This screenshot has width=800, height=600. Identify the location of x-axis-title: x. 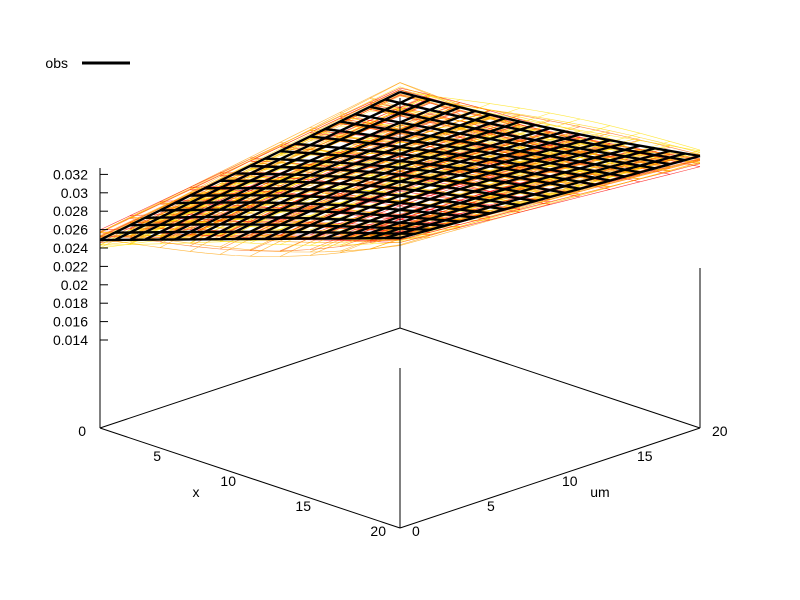
(196, 492).